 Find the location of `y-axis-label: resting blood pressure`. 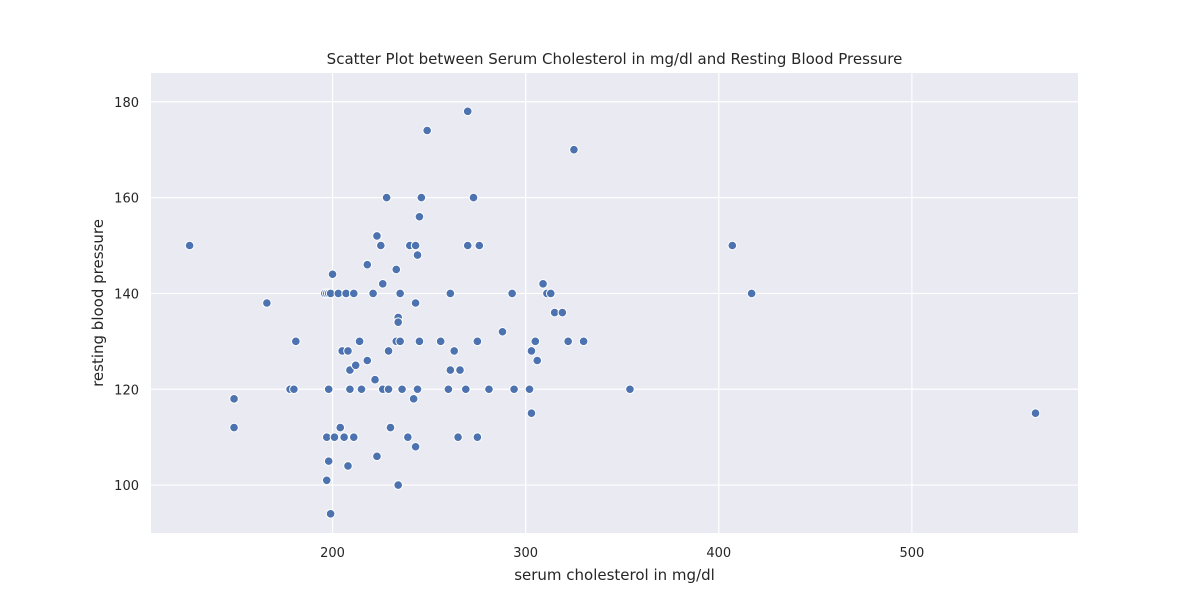

y-axis-label: resting blood pressure is located at coordinates (98, 303).